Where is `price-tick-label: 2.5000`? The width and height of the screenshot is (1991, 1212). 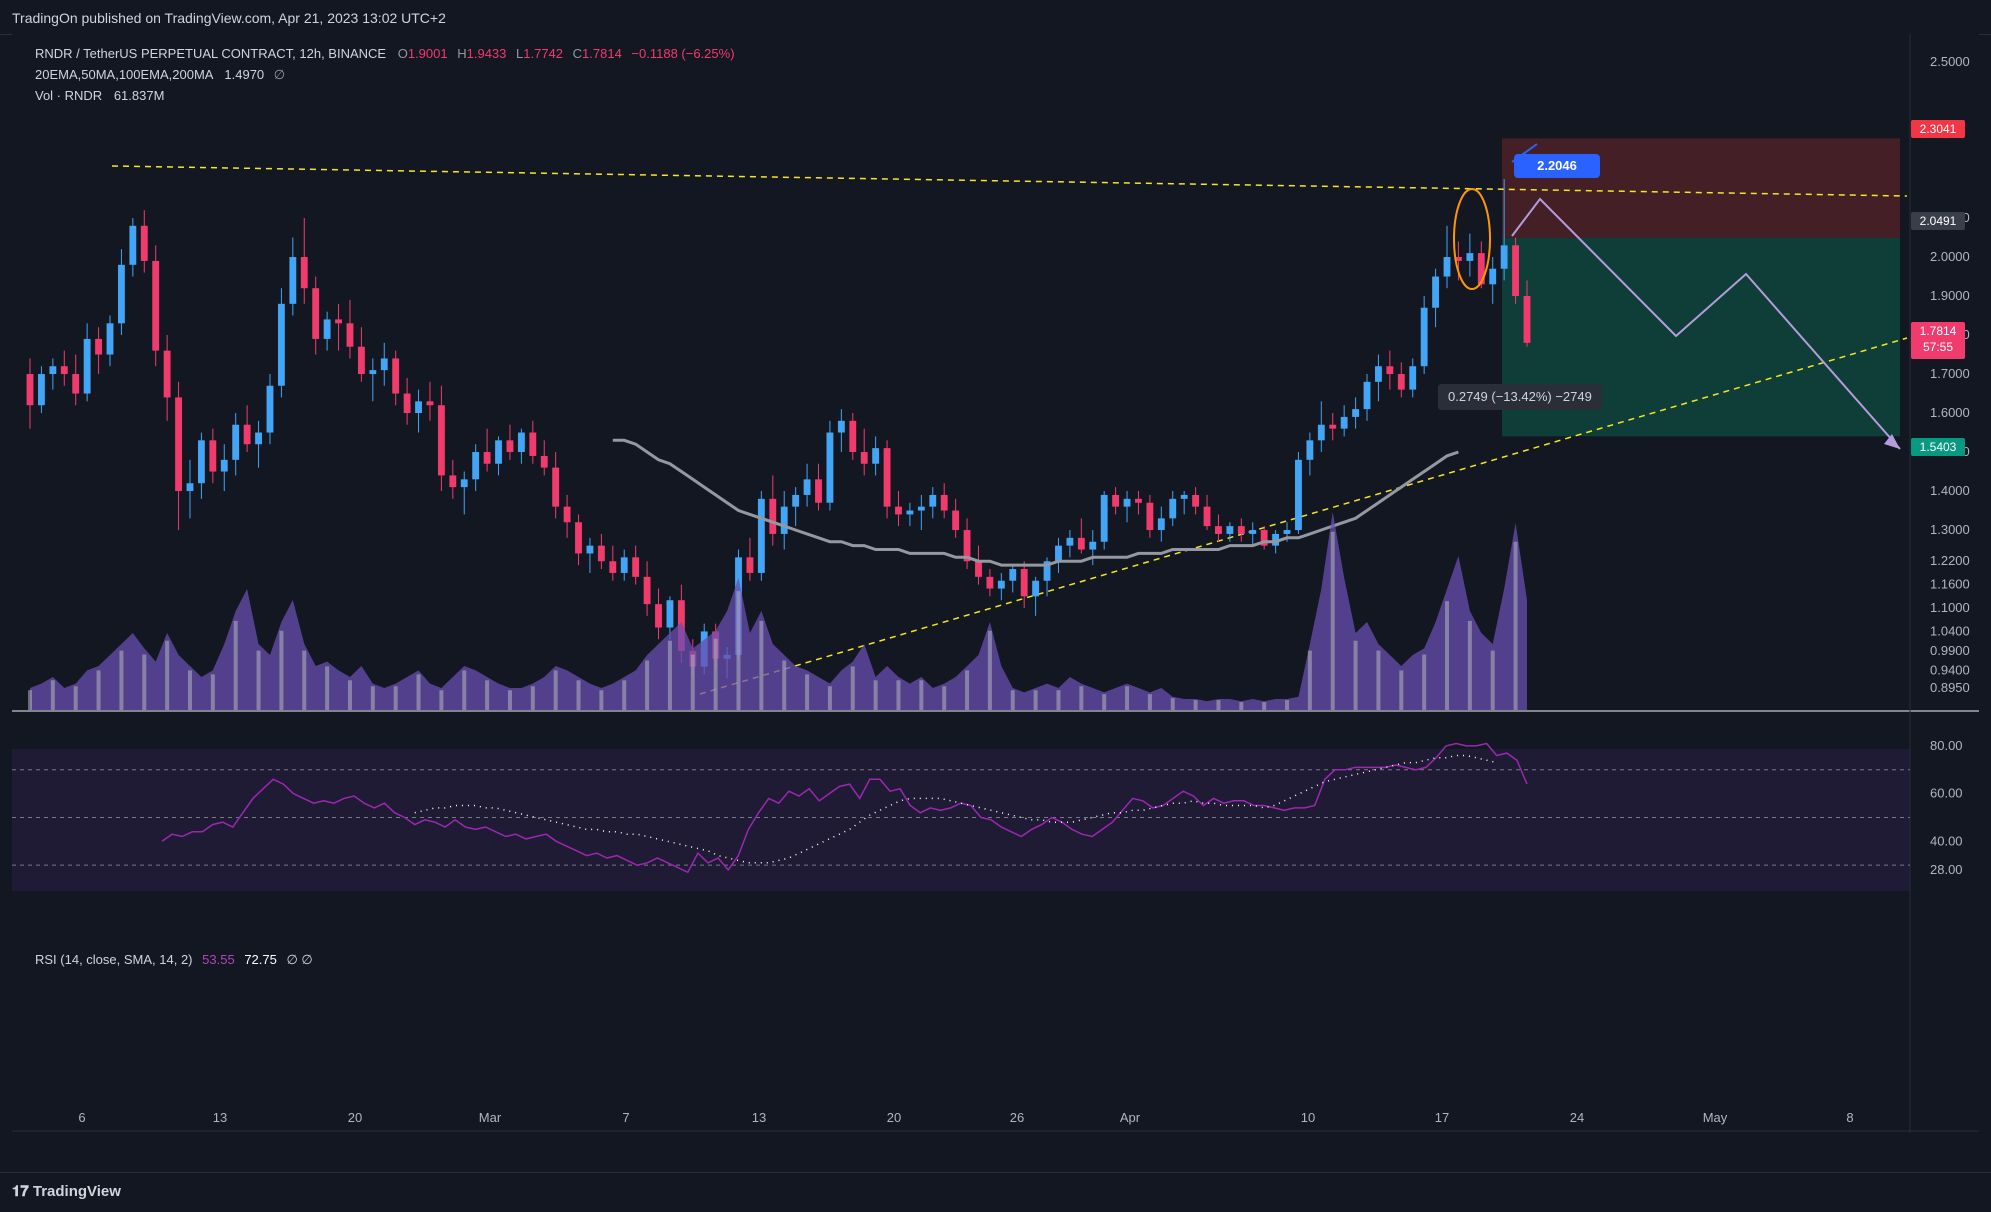
price-tick-label: 2.5000 is located at coordinates (1950, 61).